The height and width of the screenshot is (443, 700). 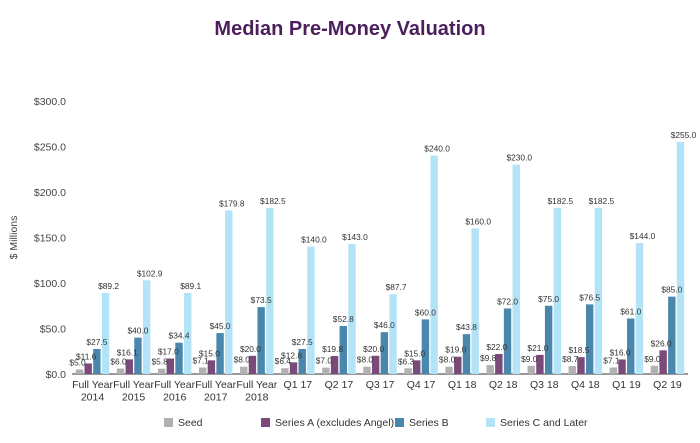 I want to click on bar-value-label: $72.0, so click(x=507, y=301).